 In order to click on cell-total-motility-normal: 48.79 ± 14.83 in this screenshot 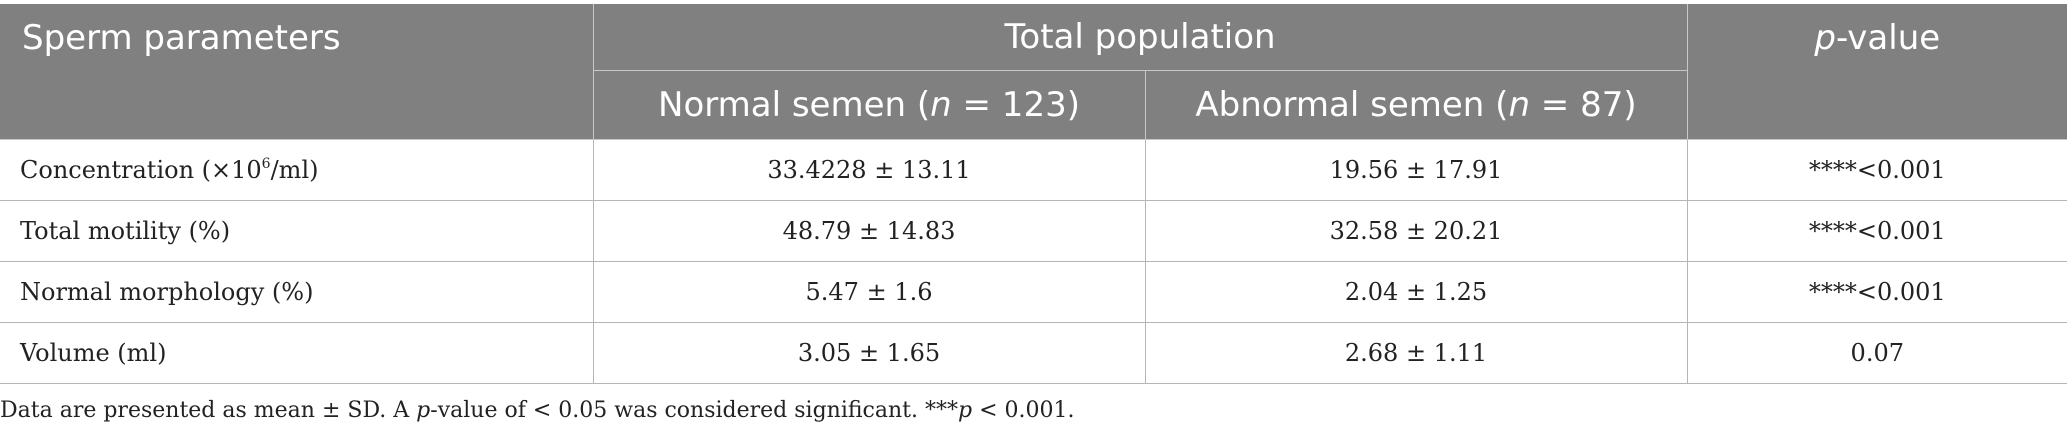, I will do `click(869, 231)`.